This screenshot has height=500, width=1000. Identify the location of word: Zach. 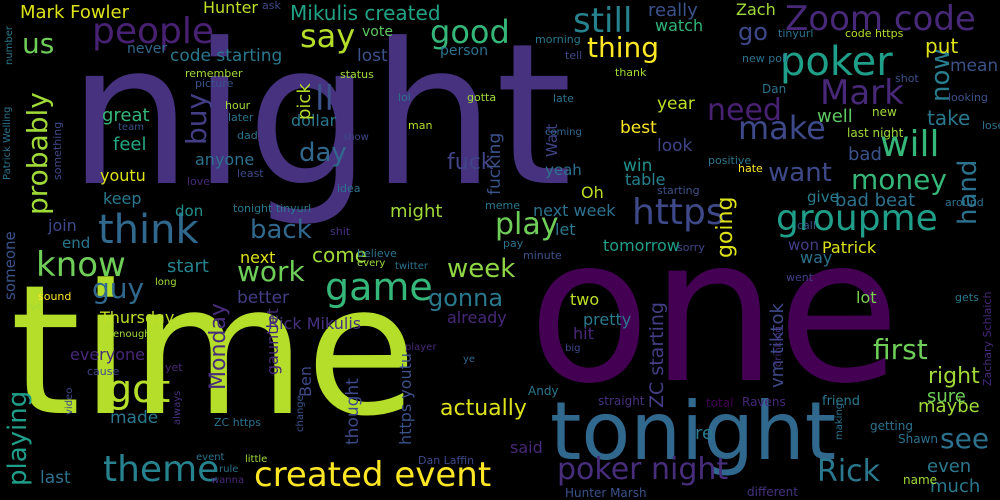
(756, 9).